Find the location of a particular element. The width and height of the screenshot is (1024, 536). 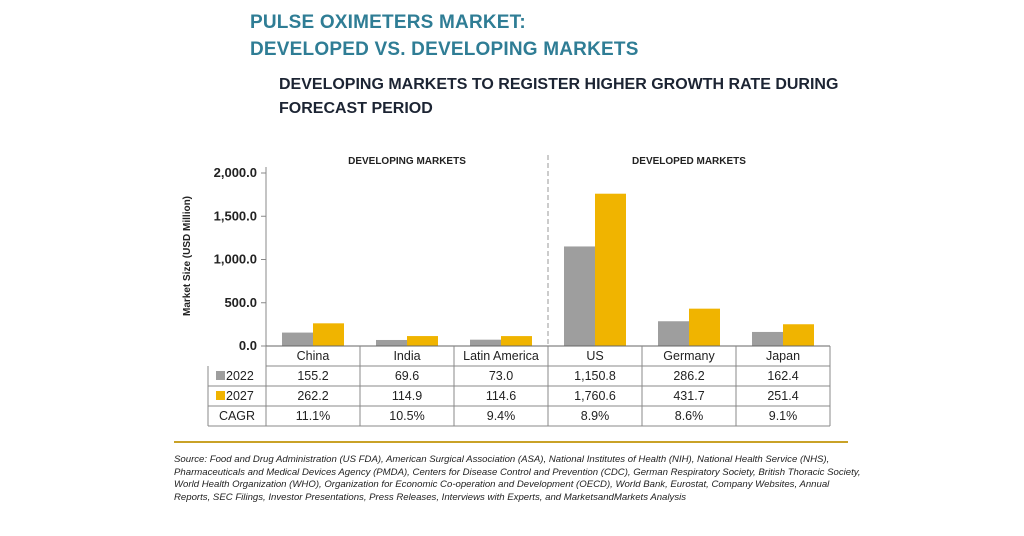

x-tick-label: Japan is located at coordinates (783, 356).